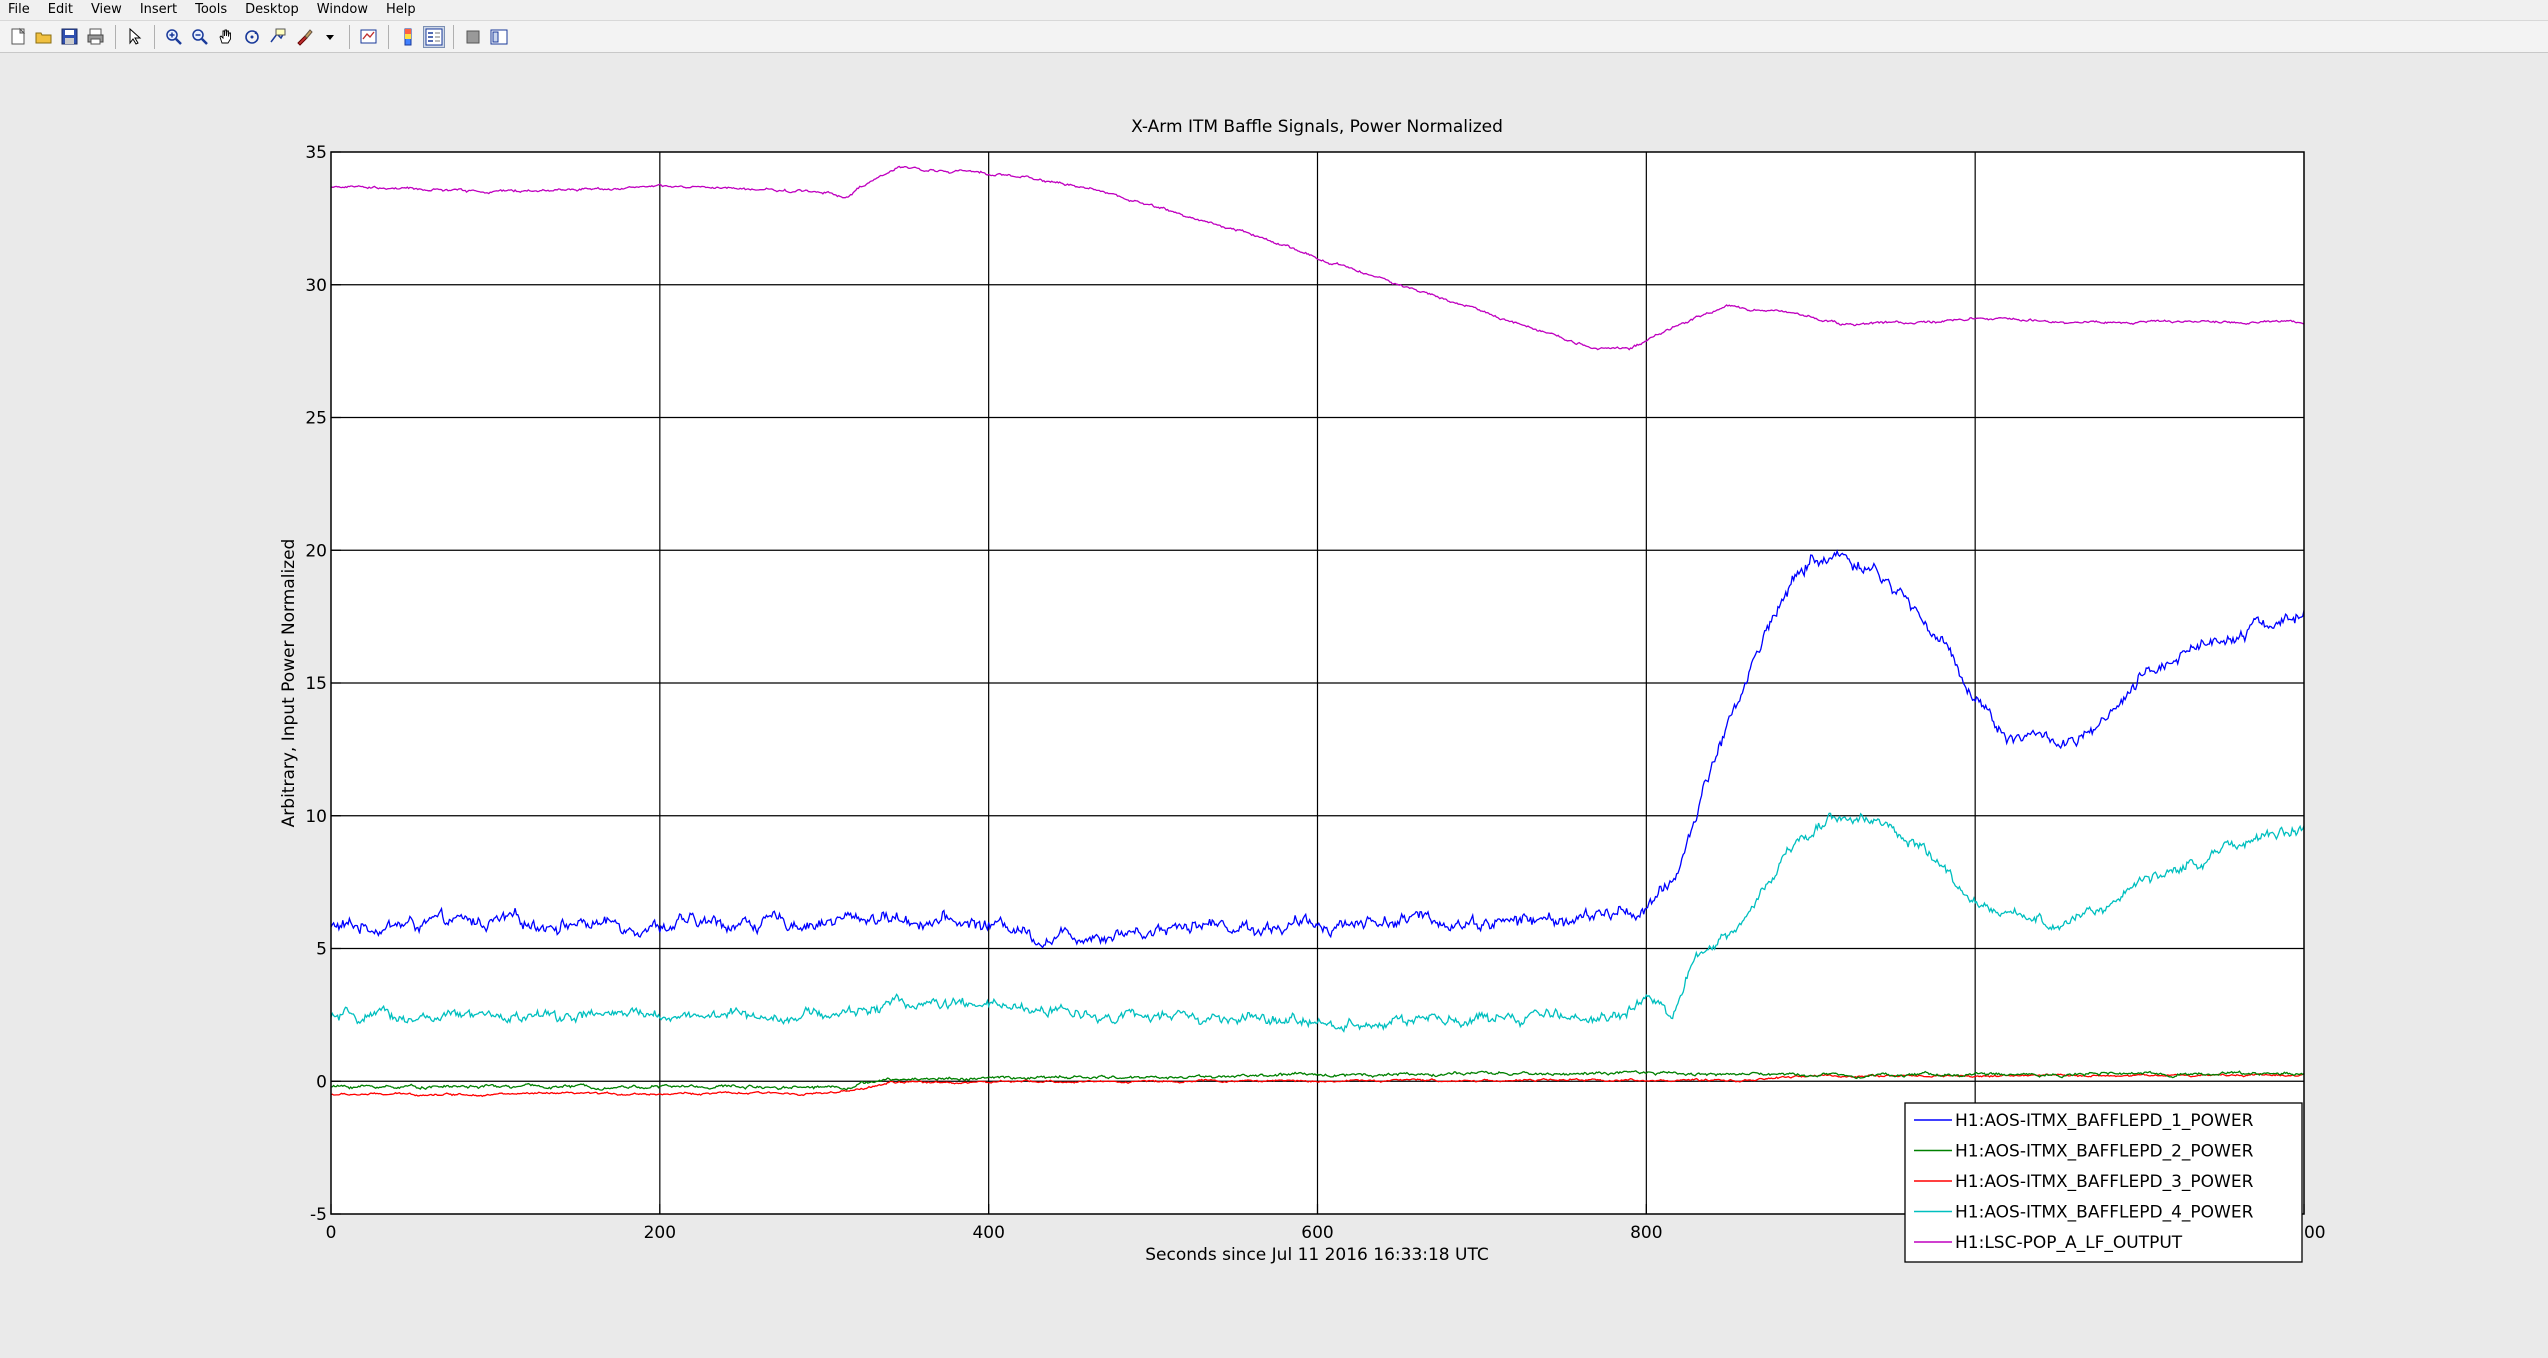  I want to click on new-figure-icon, so click(18, 35).